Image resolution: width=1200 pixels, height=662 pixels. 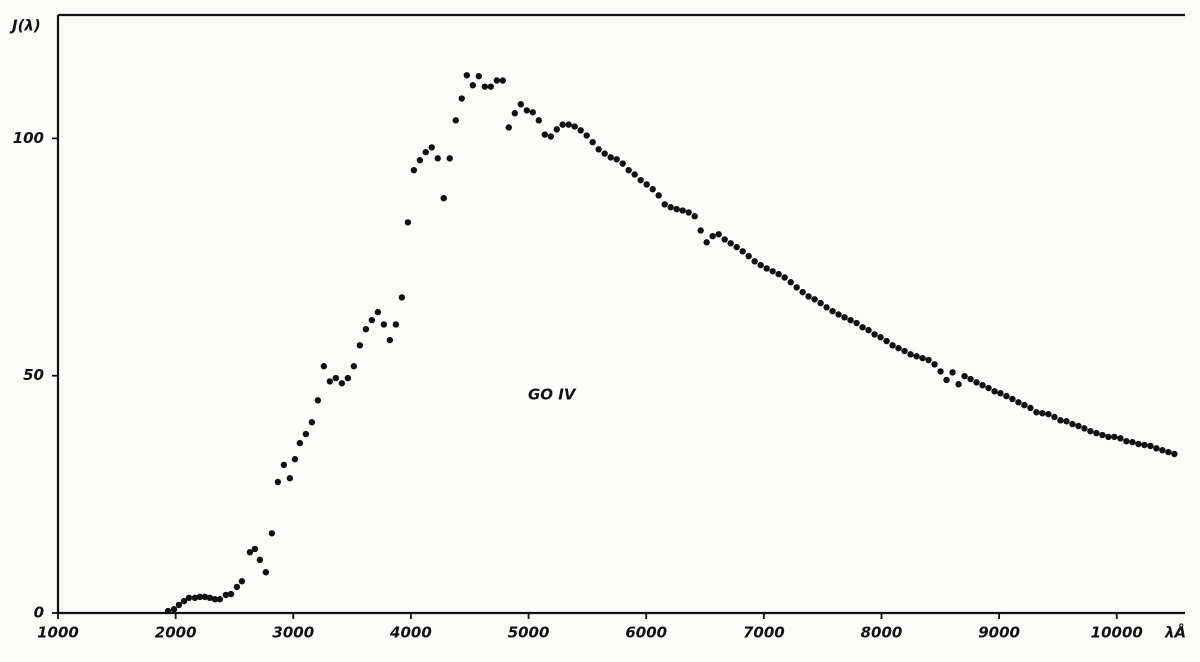 What do you see at coordinates (529, 633) in the screenshot?
I see `x-tick-label: 5000` at bounding box center [529, 633].